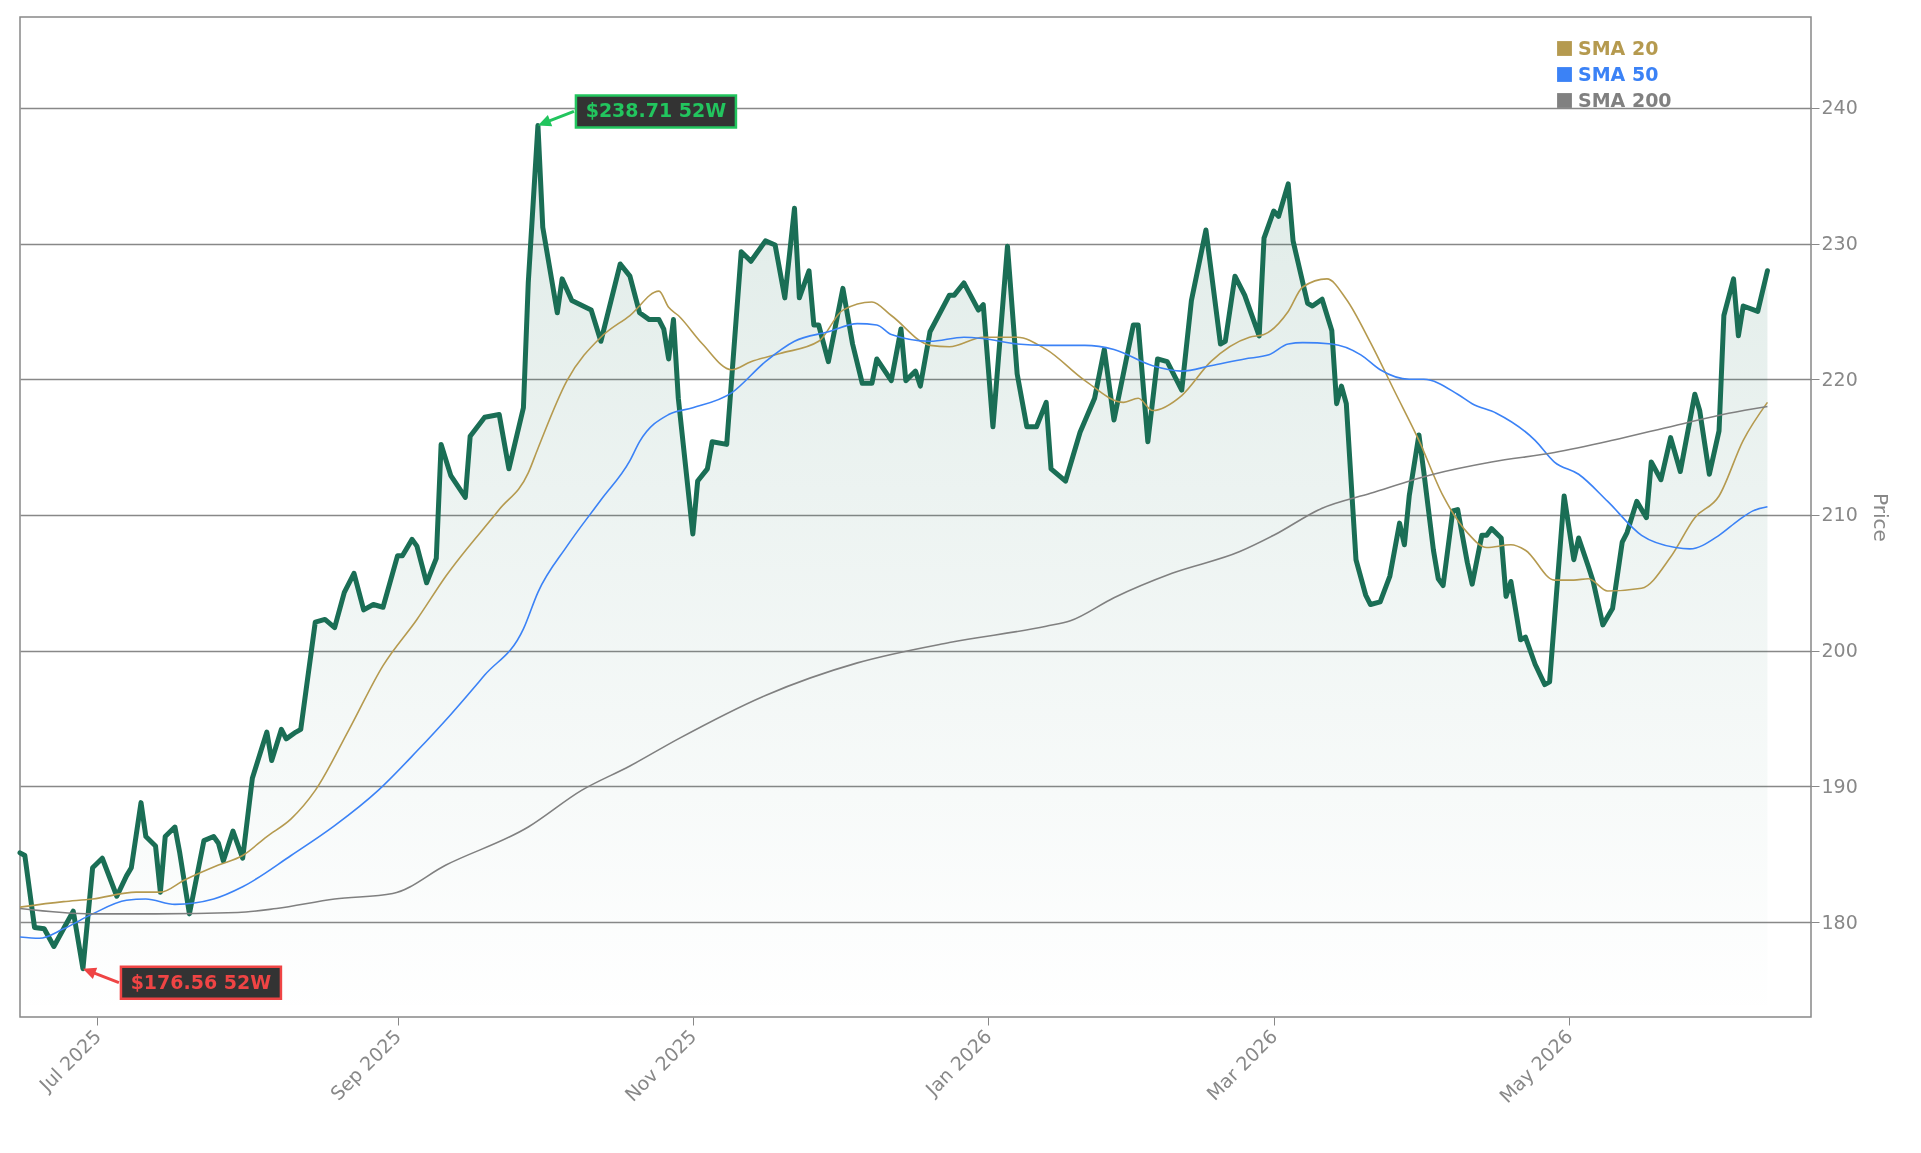 The image size is (1921, 1153). What do you see at coordinates (656, 110) in the screenshot?
I see `annotation: $238.71 52W` at bounding box center [656, 110].